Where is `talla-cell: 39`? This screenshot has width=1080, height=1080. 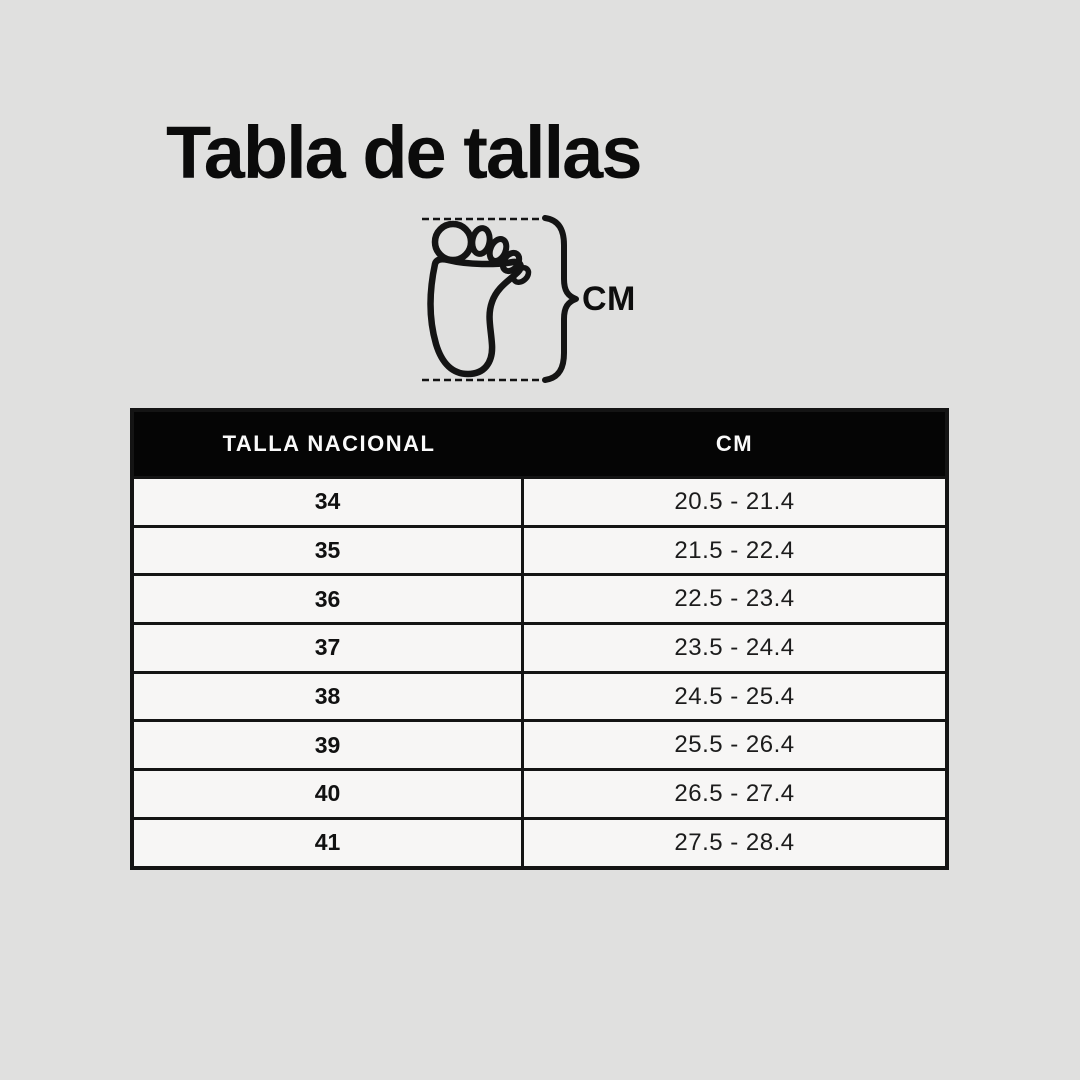 talla-cell: 39 is located at coordinates (329, 745).